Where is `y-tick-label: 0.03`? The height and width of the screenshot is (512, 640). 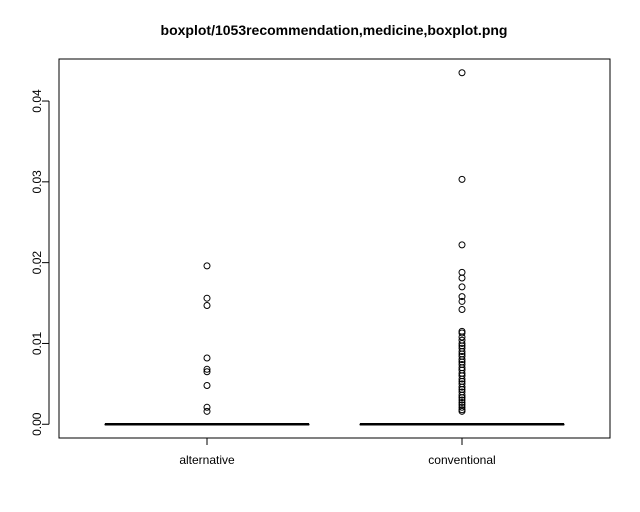 y-tick-label: 0.03 is located at coordinates (37, 182).